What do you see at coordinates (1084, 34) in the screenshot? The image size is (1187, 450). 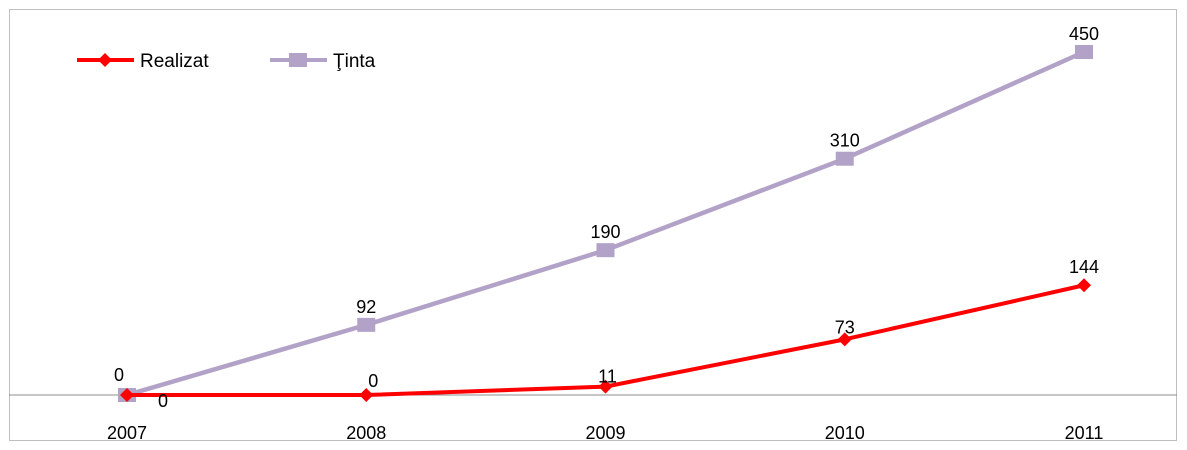 I see `data-label: 450` at bounding box center [1084, 34].